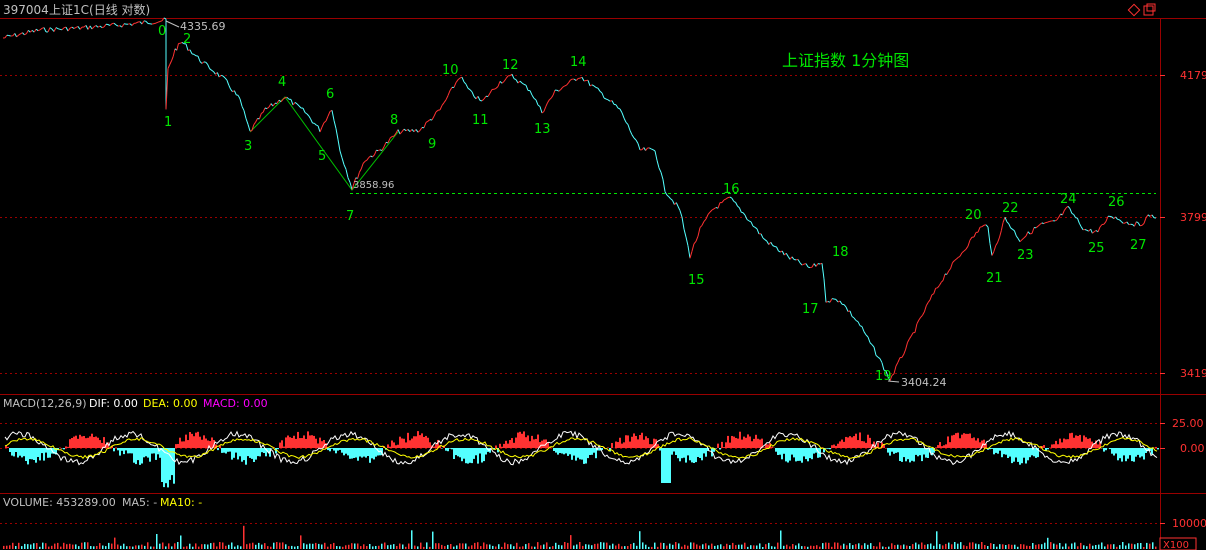 This screenshot has width=1206, height=550. What do you see at coordinates (731, 189) in the screenshot?
I see `wave-label-16: 16` at bounding box center [731, 189].